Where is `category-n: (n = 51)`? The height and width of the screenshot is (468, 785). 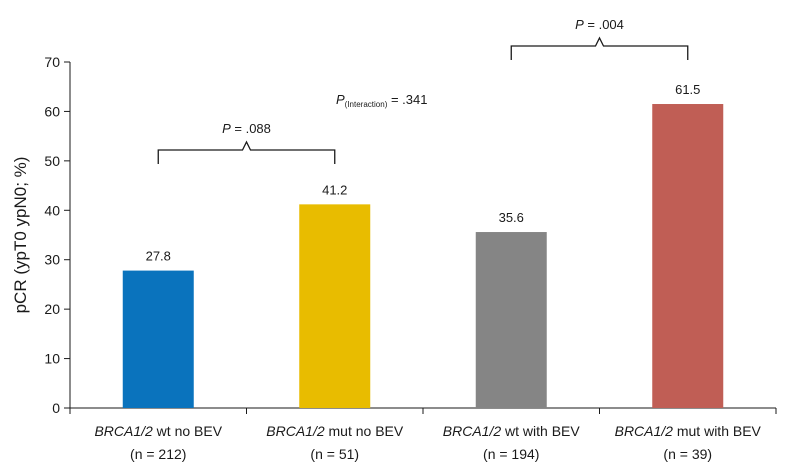 category-n: (n = 51) is located at coordinates (334, 454).